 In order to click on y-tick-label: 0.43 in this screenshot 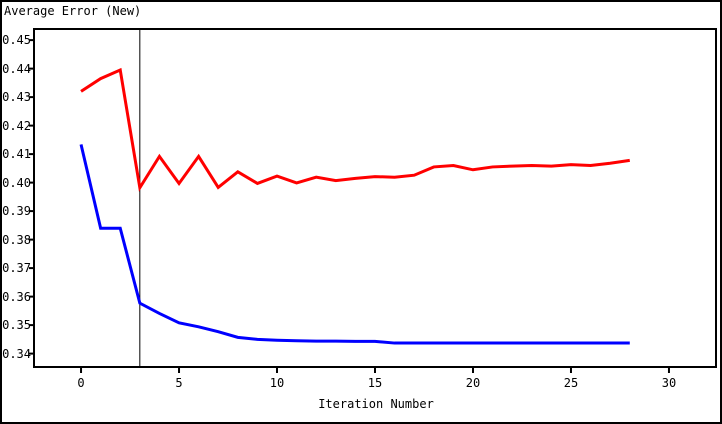, I will do `click(16, 97)`.